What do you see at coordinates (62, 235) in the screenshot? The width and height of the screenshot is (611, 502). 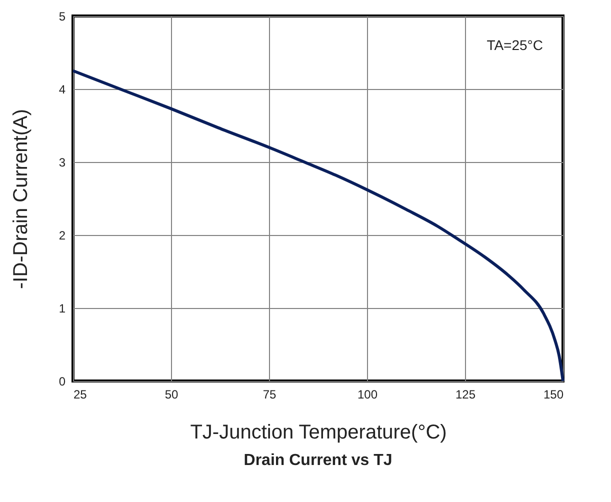 I see `y-tick-label: 2` at bounding box center [62, 235].